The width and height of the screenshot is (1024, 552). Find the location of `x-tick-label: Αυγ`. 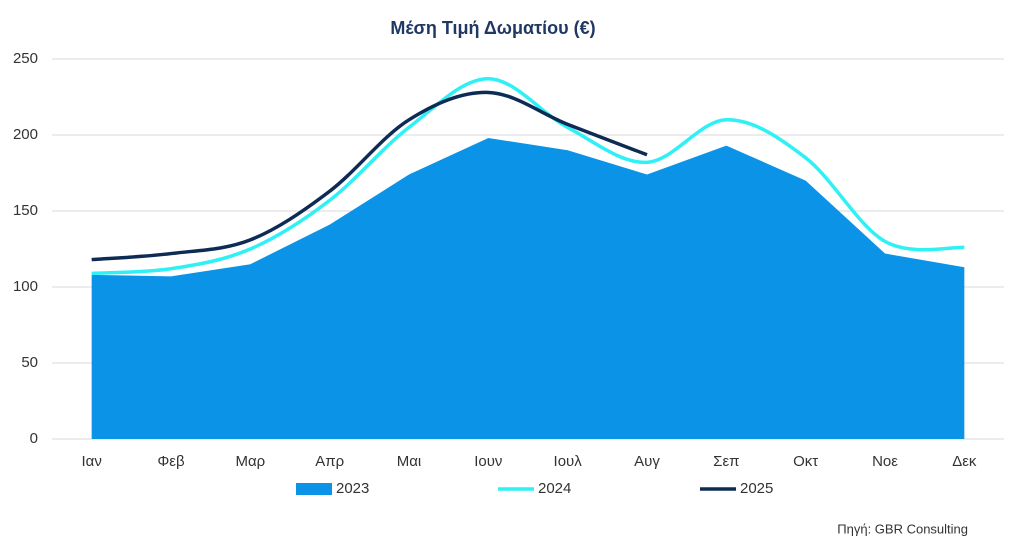

x-tick-label: Αυγ is located at coordinates (647, 461).